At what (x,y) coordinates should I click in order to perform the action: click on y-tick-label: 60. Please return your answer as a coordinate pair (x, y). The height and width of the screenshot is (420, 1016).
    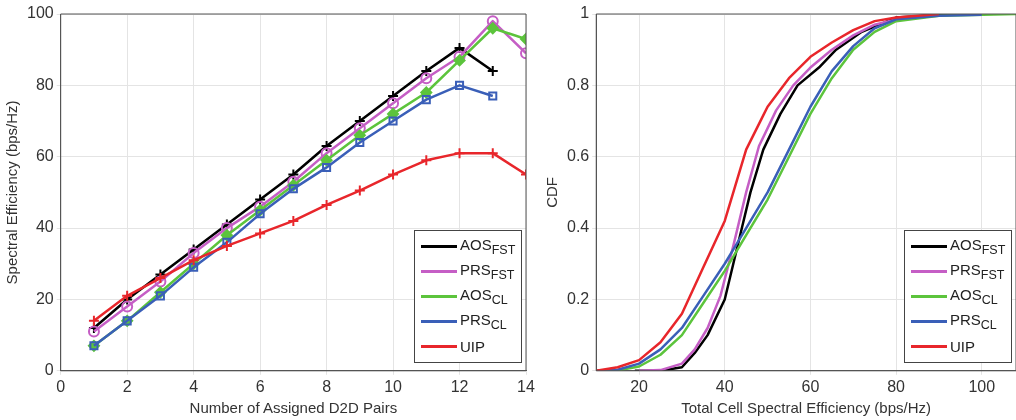
    Looking at the image, I should click on (44, 156).